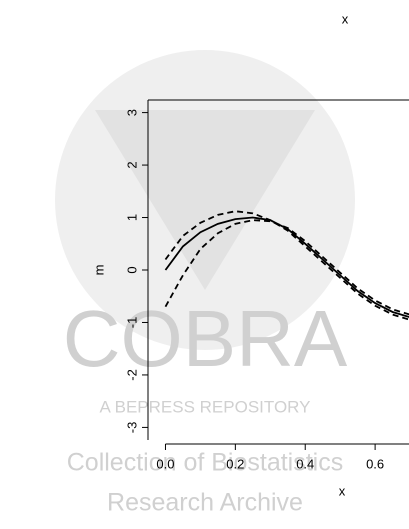 The width and height of the screenshot is (409, 529). I want to click on x-tick-label: 0.2, so click(235, 463).